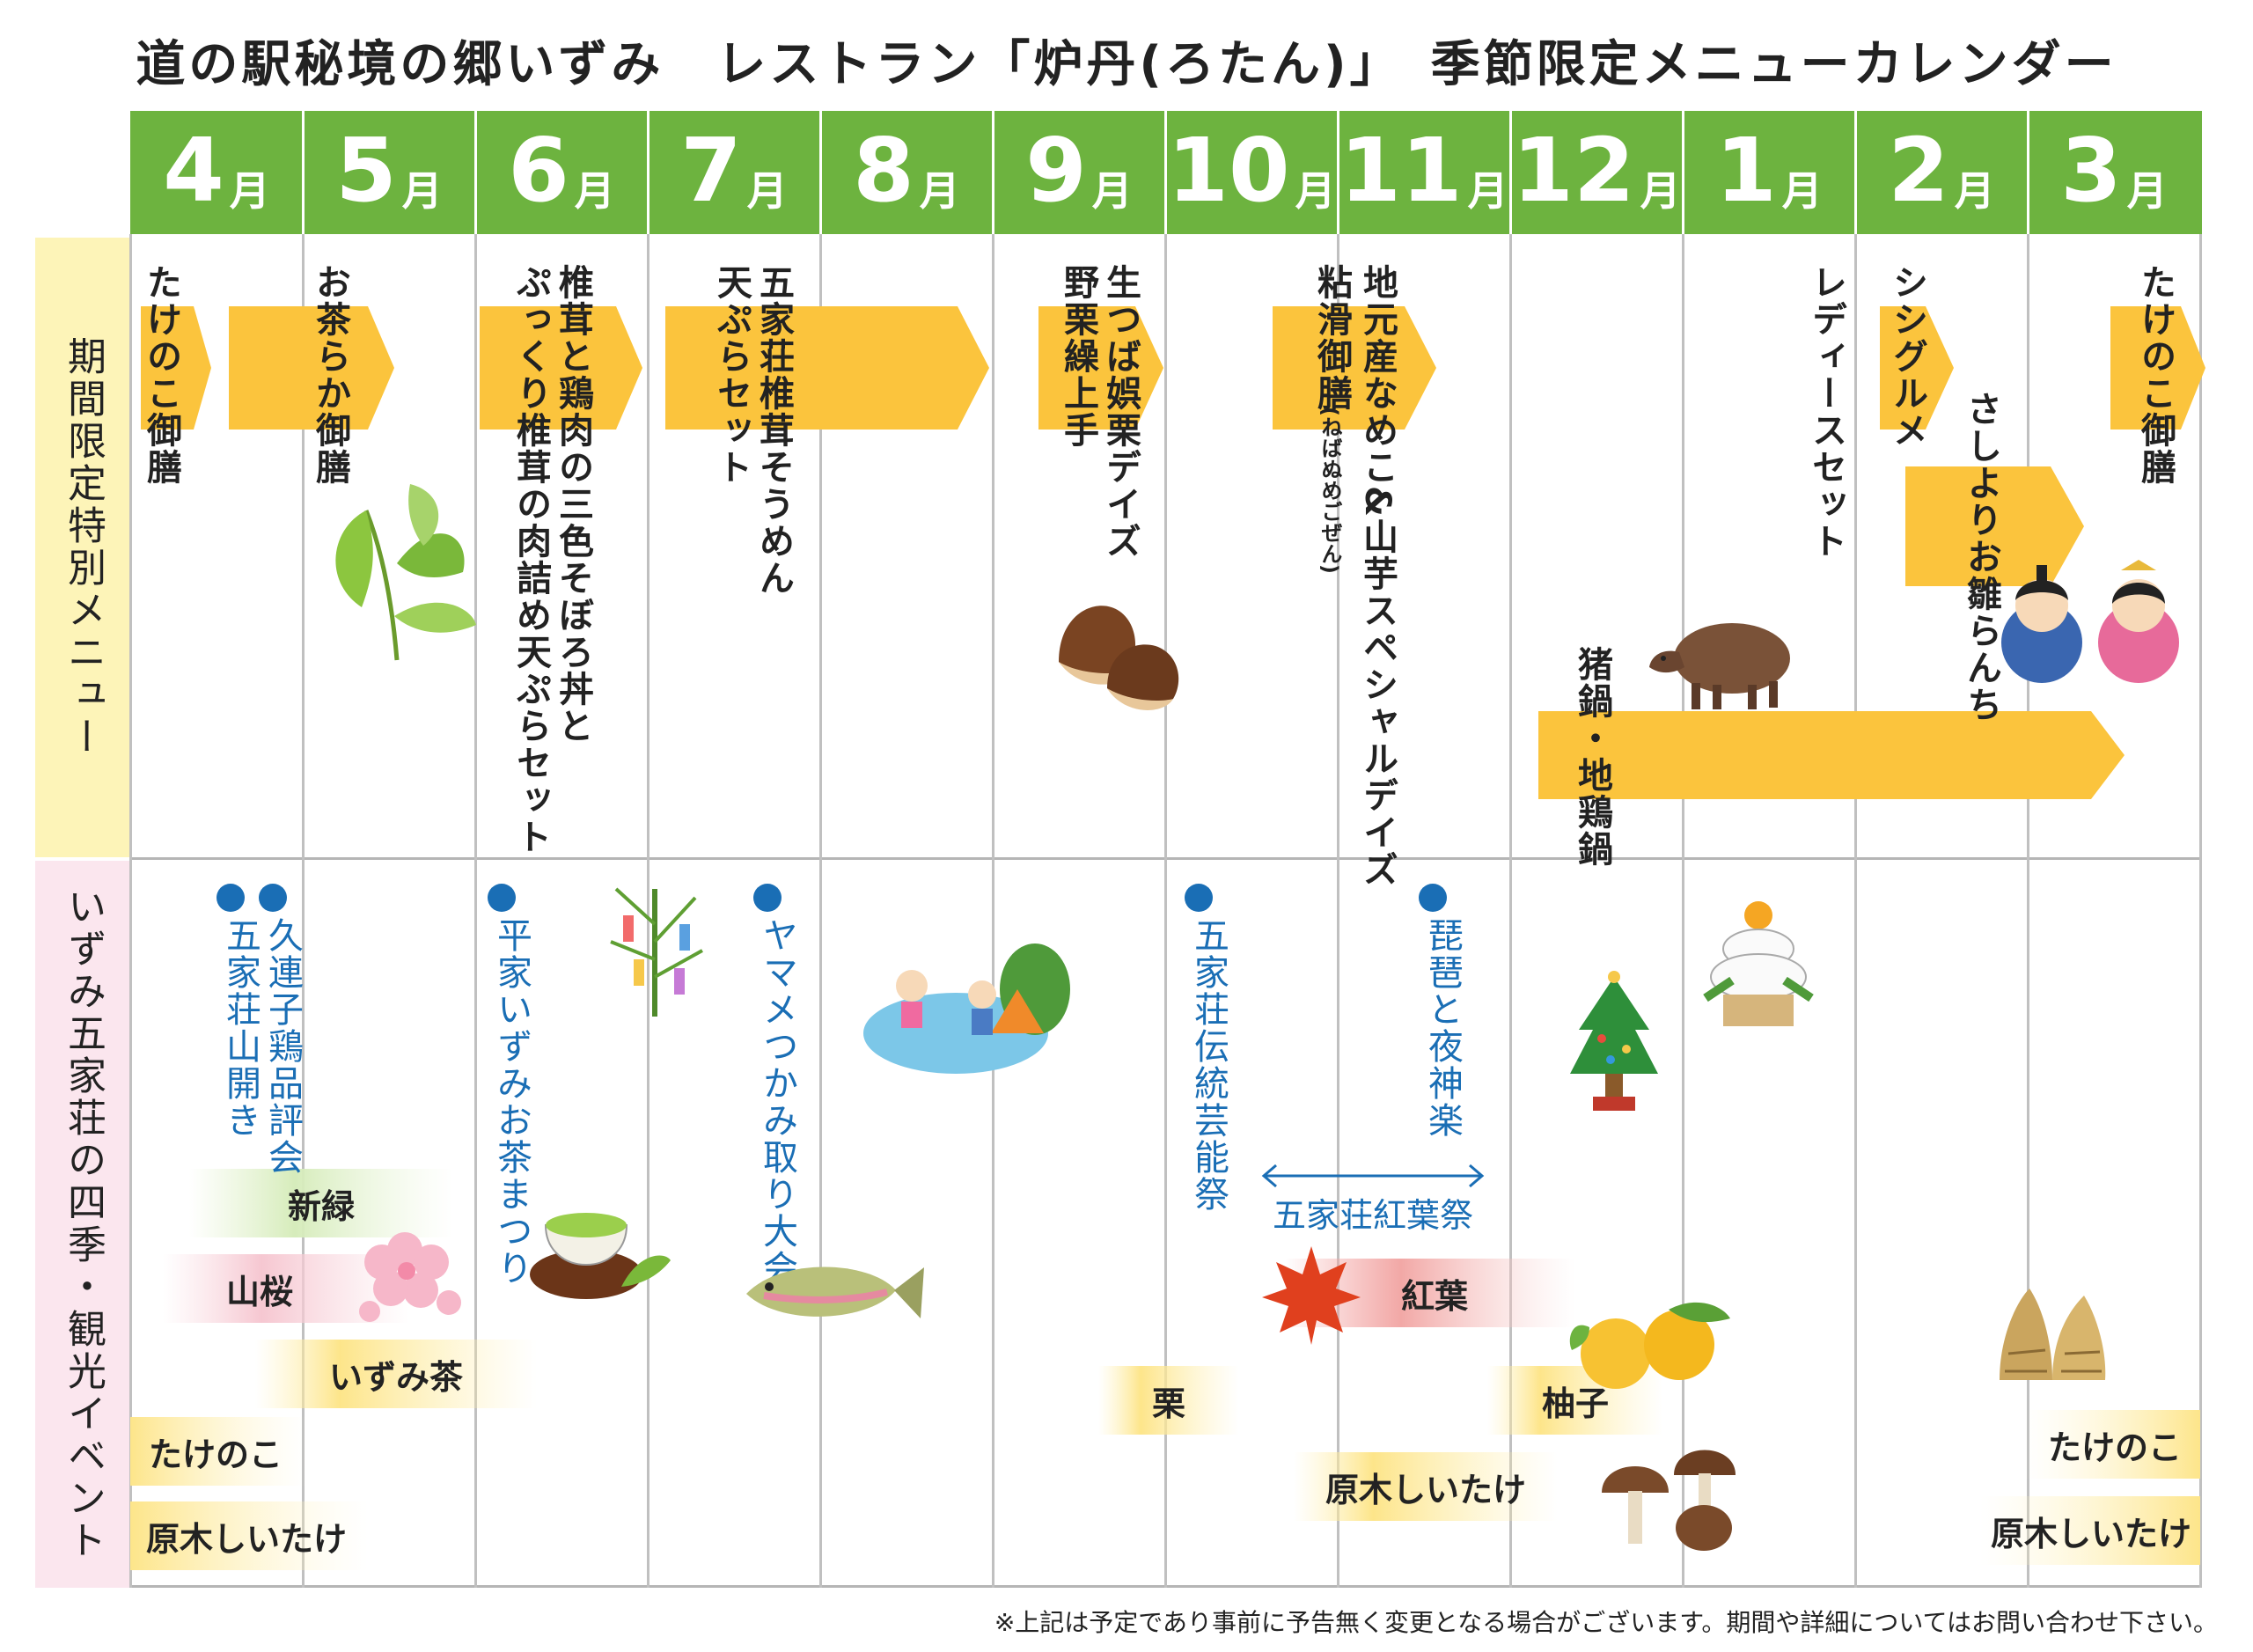 The width and height of the screenshot is (2253, 1652). I want to click on menu-inoshishi: 猪鍋・地鶏鍋, so click(1592, 757).